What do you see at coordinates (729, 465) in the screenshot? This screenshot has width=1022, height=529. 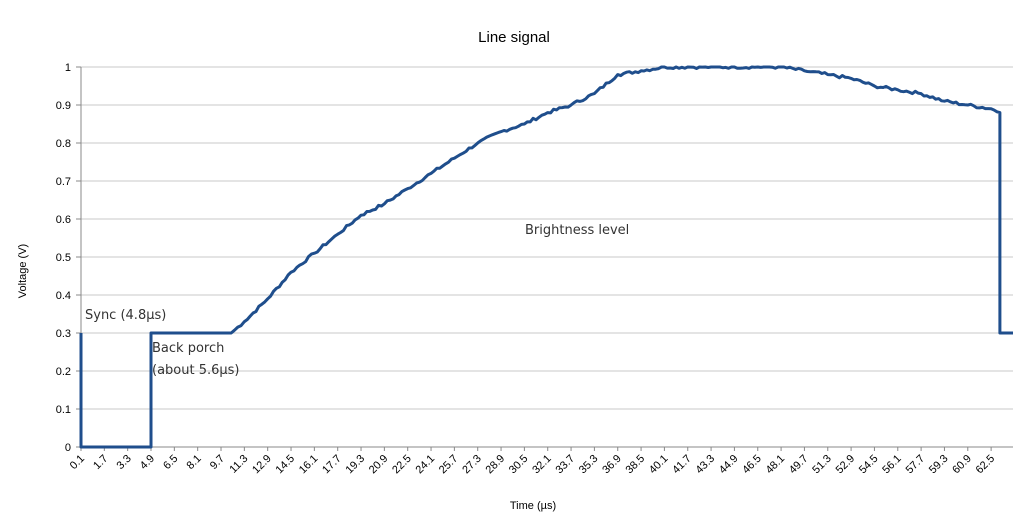 I see `x-tick-label: 44.9` at bounding box center [729, 465].